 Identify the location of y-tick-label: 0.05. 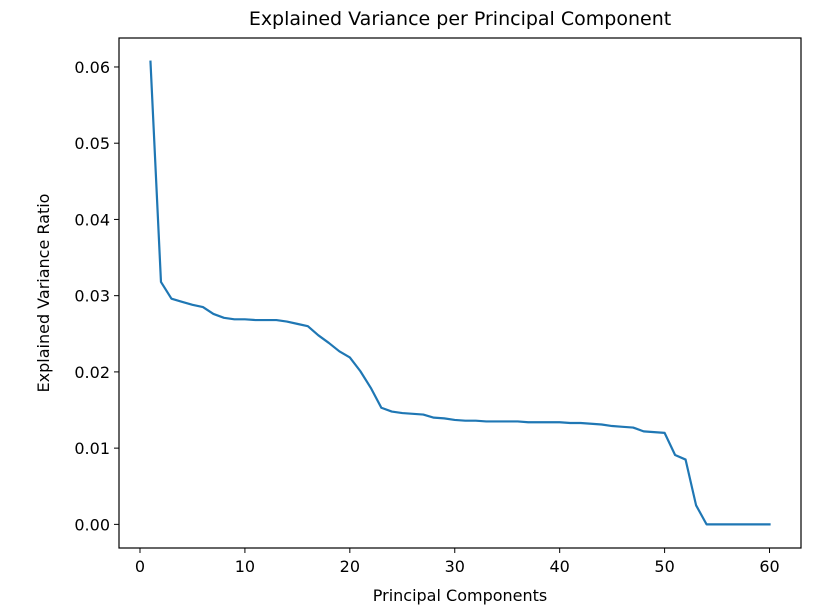
(92, 143).